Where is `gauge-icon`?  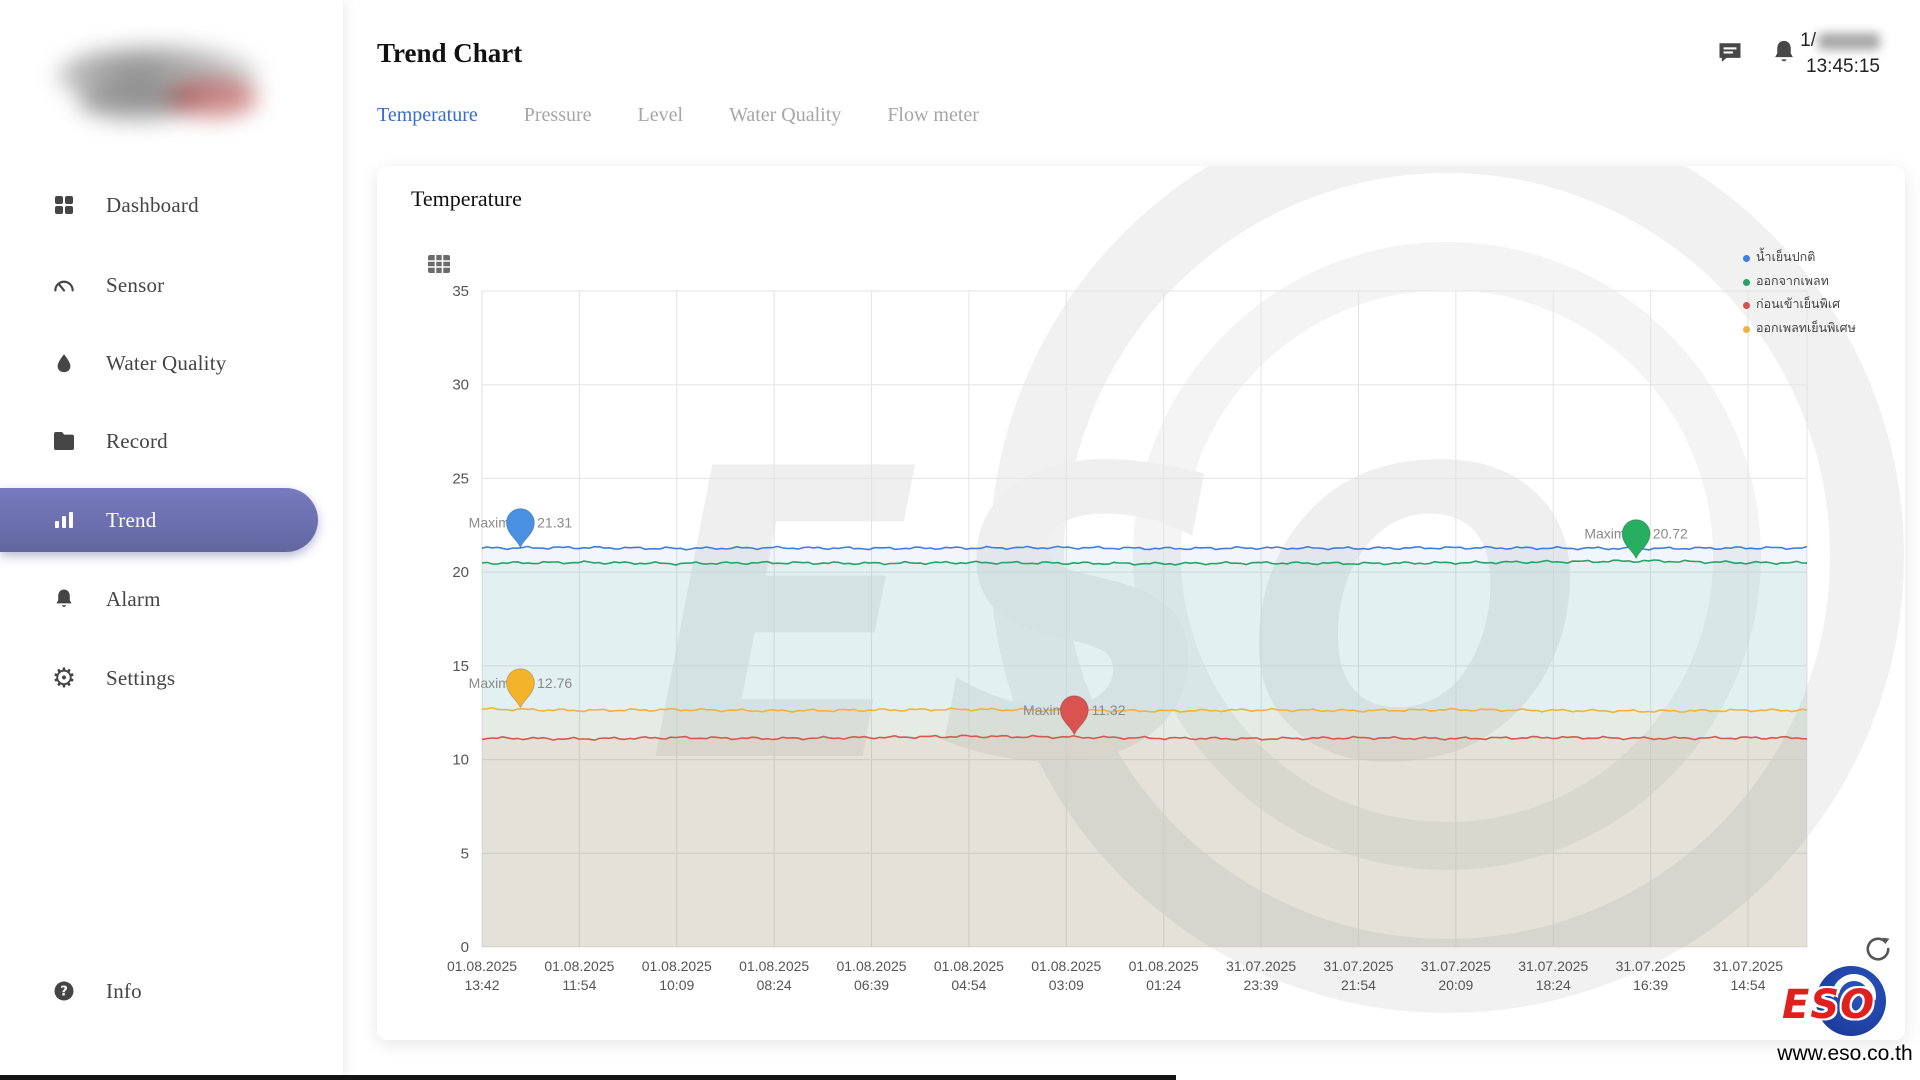 gauge-icon is located at coordinates (64, 285).